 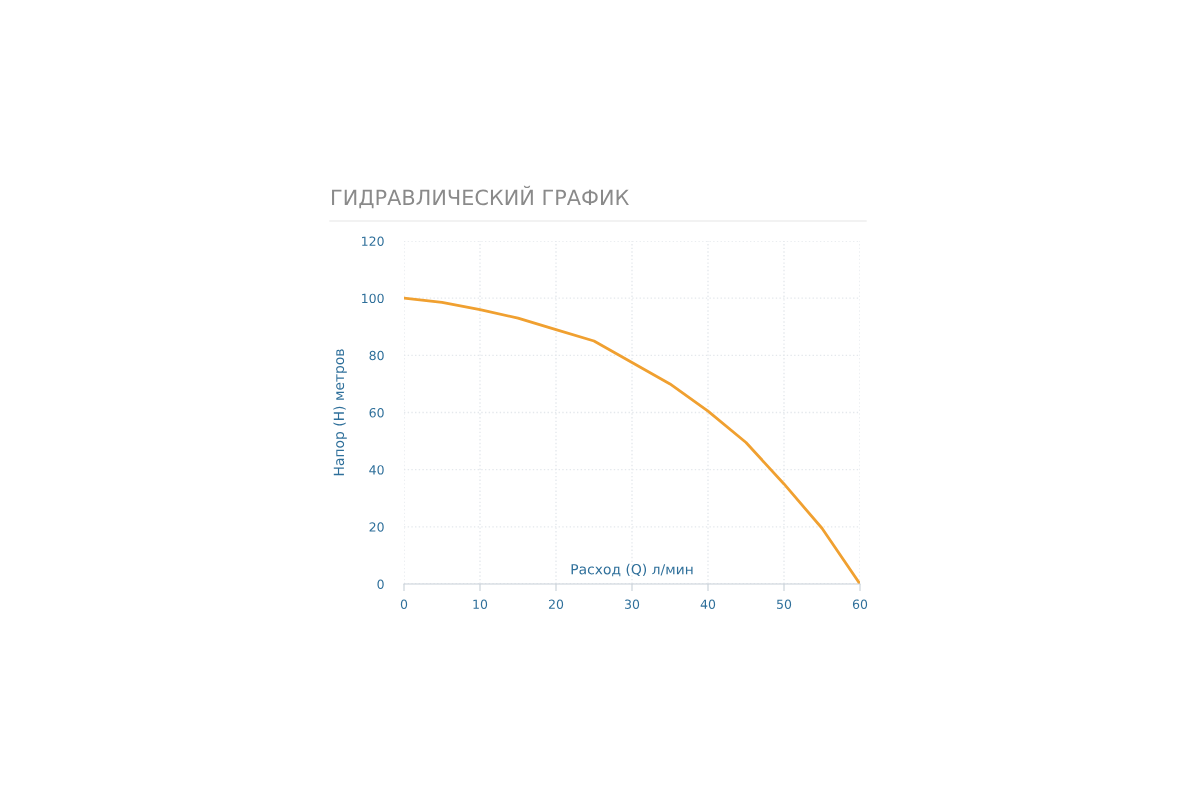 I want to click on x-tick-label: 50, so click(x=784, y=604).